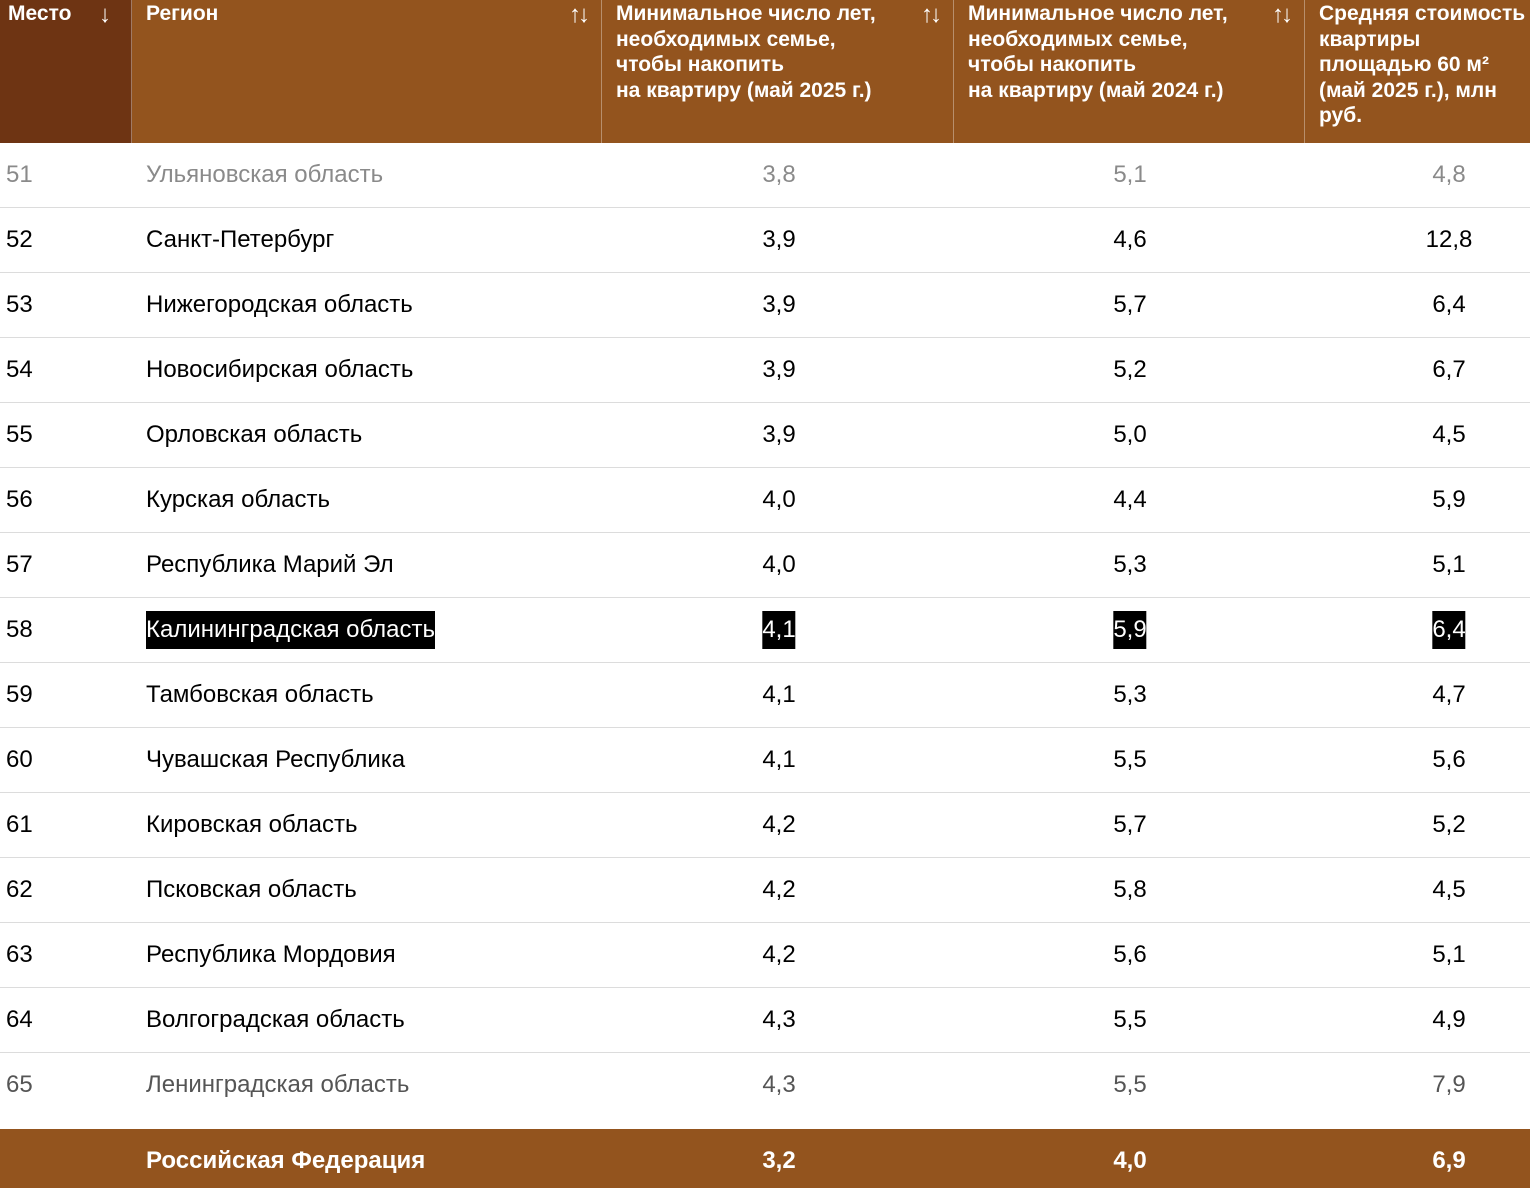 The image size is (1530, 1188). Describe the element at coordinates (1130, 889) in the screenshot. I see `cell-years-2024: 5,8` at that location.